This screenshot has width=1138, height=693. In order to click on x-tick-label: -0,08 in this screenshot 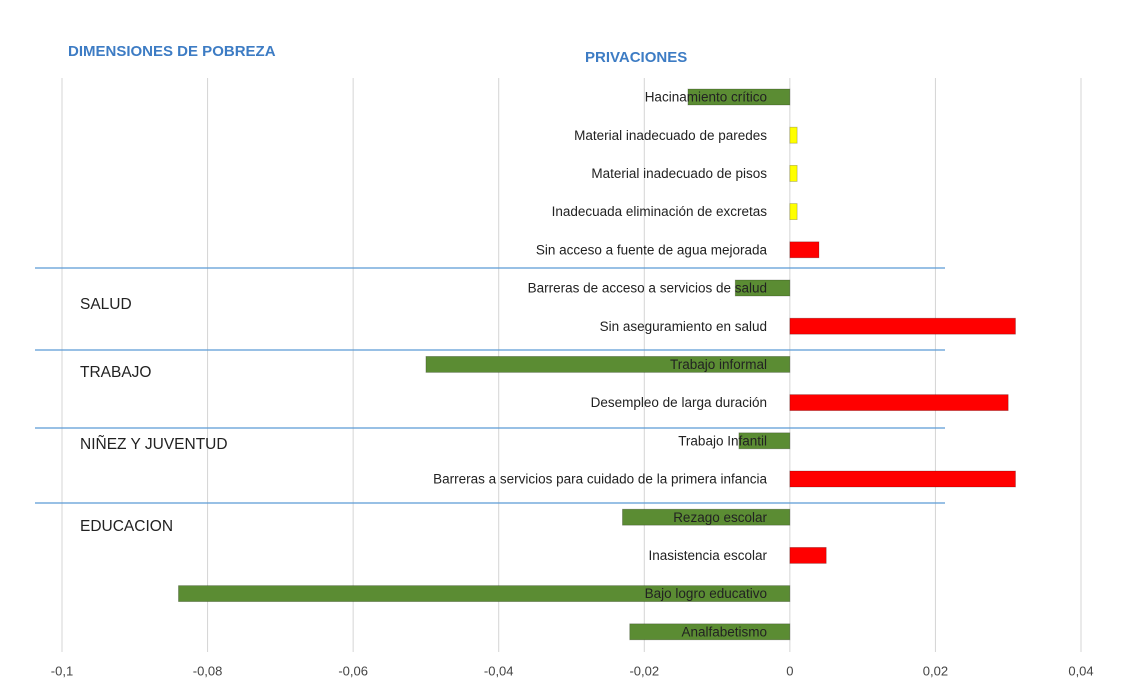, I will do `click(208, 670)`.